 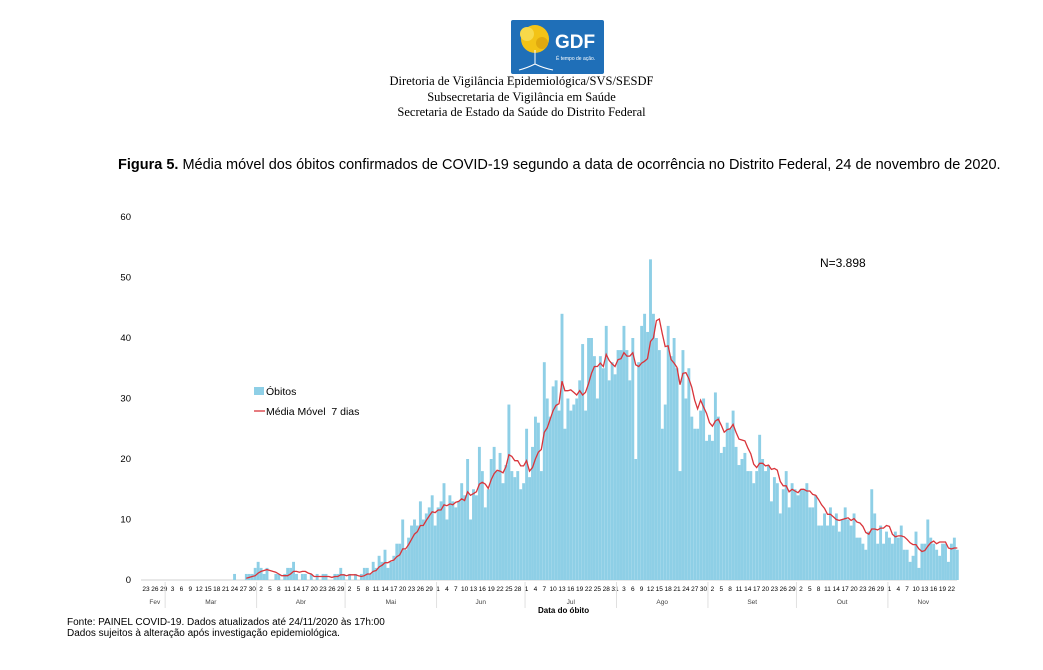 What do you see at coordinates (148, 165) in the screenshot?
I see `figure-label: Figura 5.` at bounding box center [148, 165].